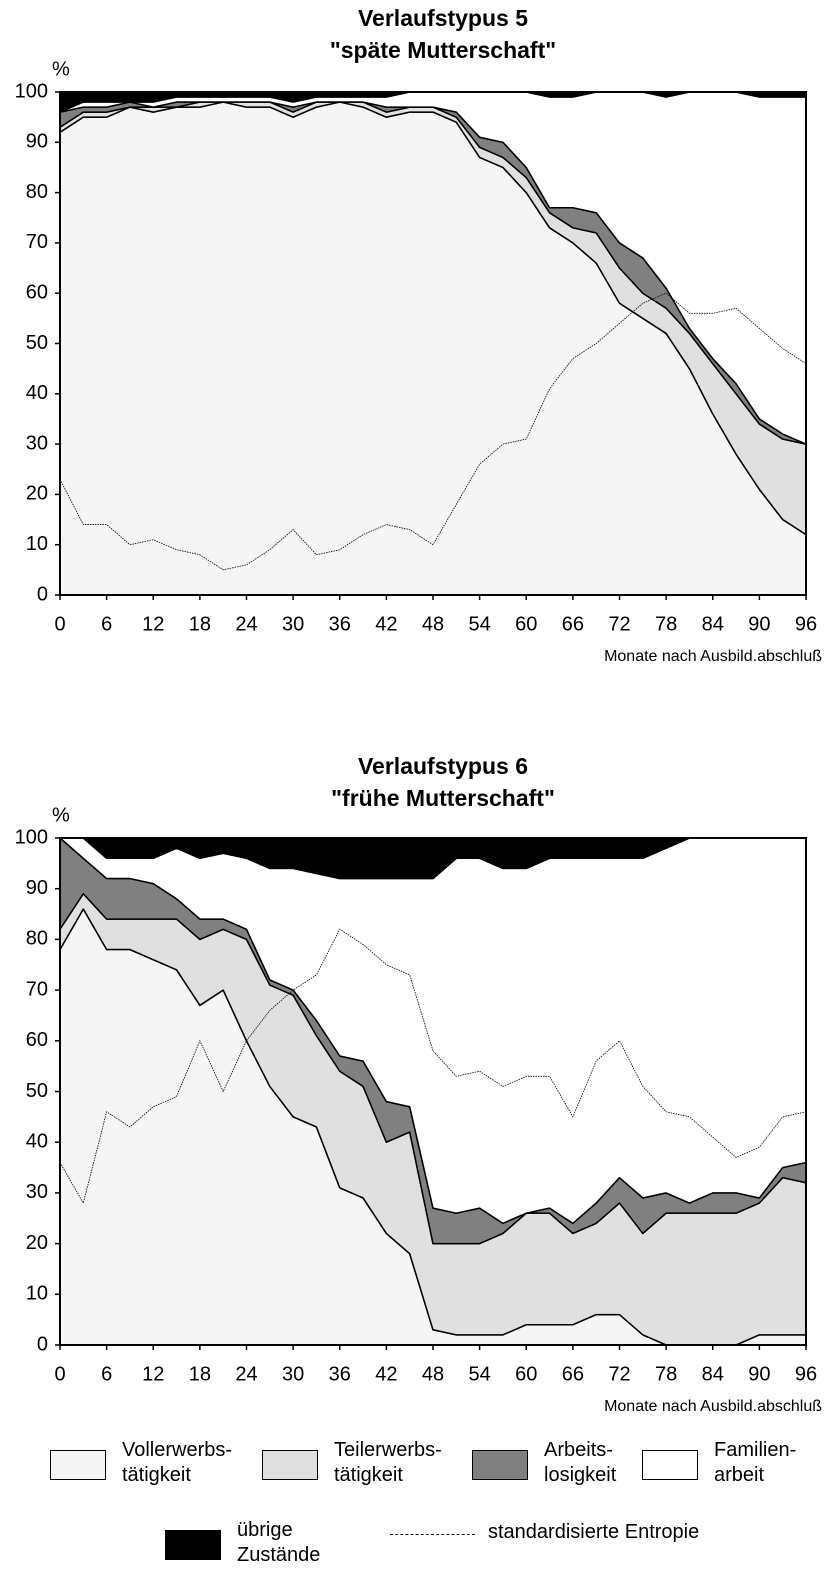 The width and height of the screenshot is (827, 1576). What do you see at coordinates (580, 1462) in the screenshot?
I see `legend-label: Arbeits- losigkeit` at bounding box center [580, 1462].